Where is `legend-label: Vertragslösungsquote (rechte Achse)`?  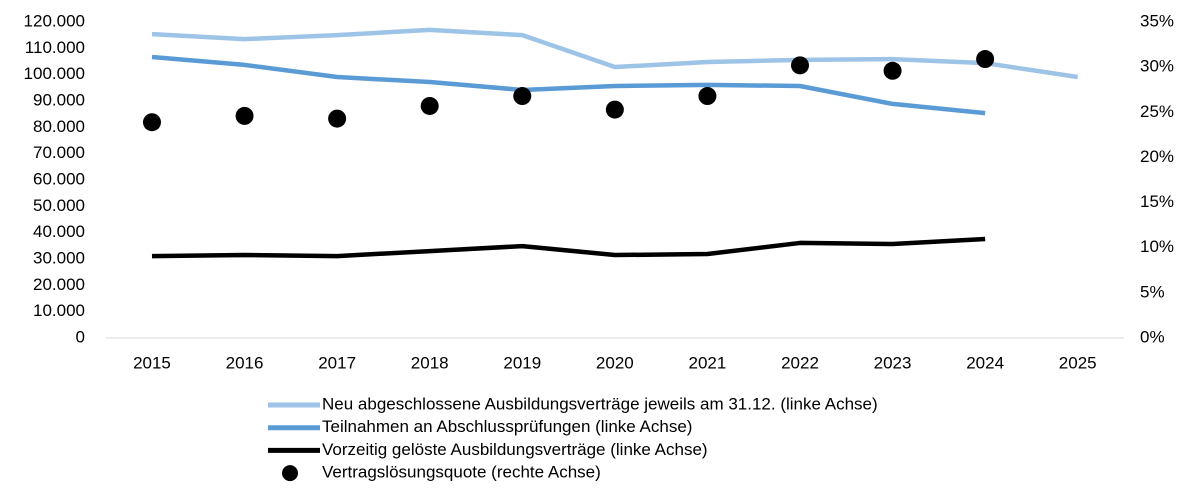
legend-label: Vertragslösungsquote (rechte Achse) is located at coordinates (461, 472).